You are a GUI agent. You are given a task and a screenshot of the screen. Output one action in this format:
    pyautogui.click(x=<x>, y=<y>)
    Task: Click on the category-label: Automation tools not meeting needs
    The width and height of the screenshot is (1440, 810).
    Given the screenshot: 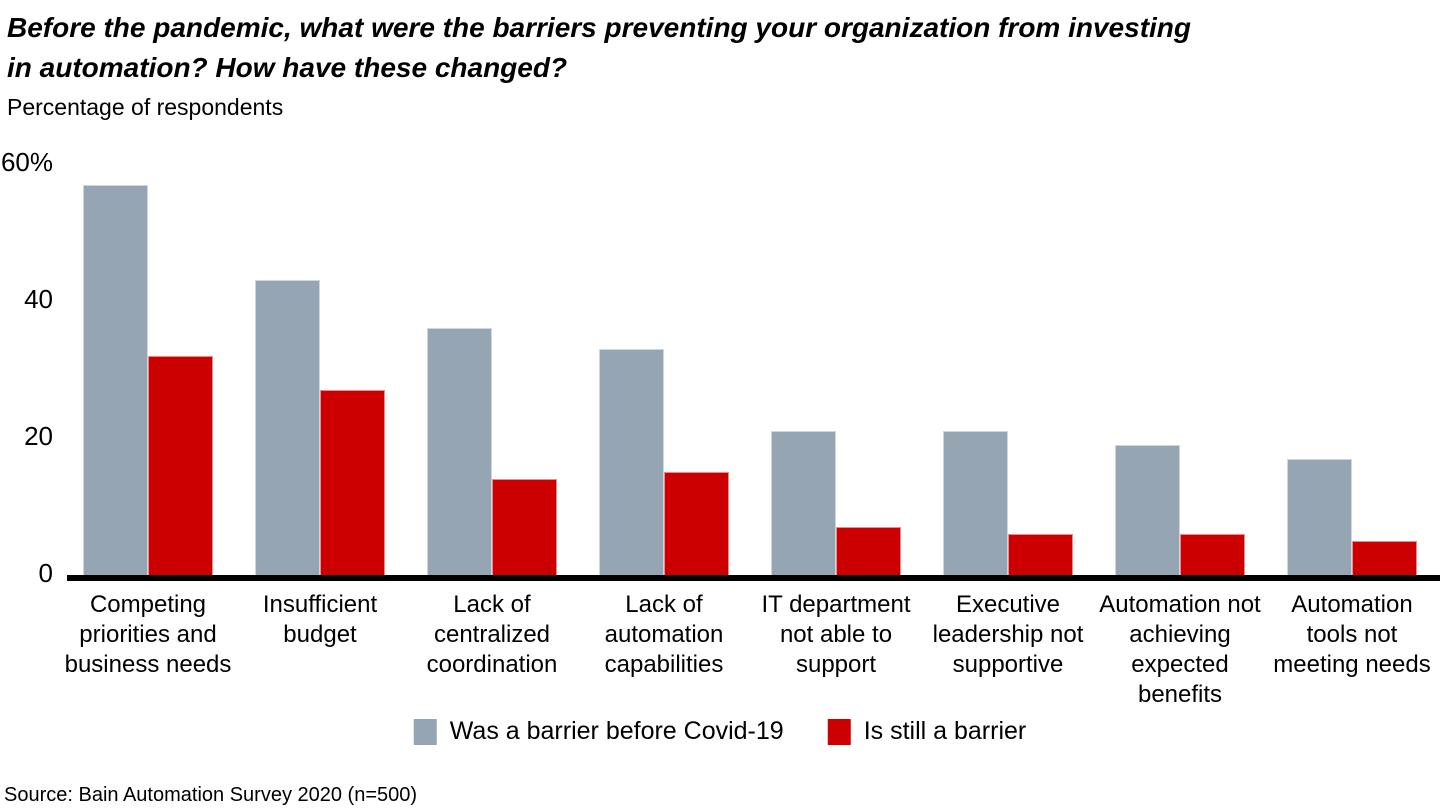 What is the action you would take?
    pyautogui.click(x=1352, y=634)
    